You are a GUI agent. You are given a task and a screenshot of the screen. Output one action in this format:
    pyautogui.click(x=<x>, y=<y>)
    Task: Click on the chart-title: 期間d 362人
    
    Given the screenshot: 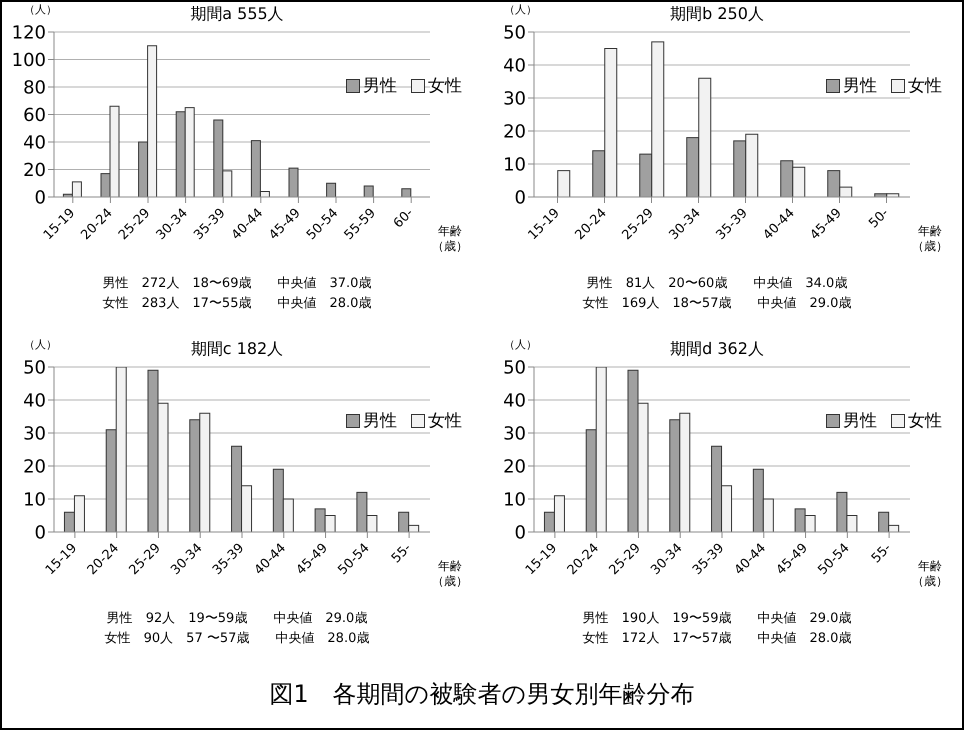 What is the action you would take?
    pyautogui.click(x=717, y=348)
    